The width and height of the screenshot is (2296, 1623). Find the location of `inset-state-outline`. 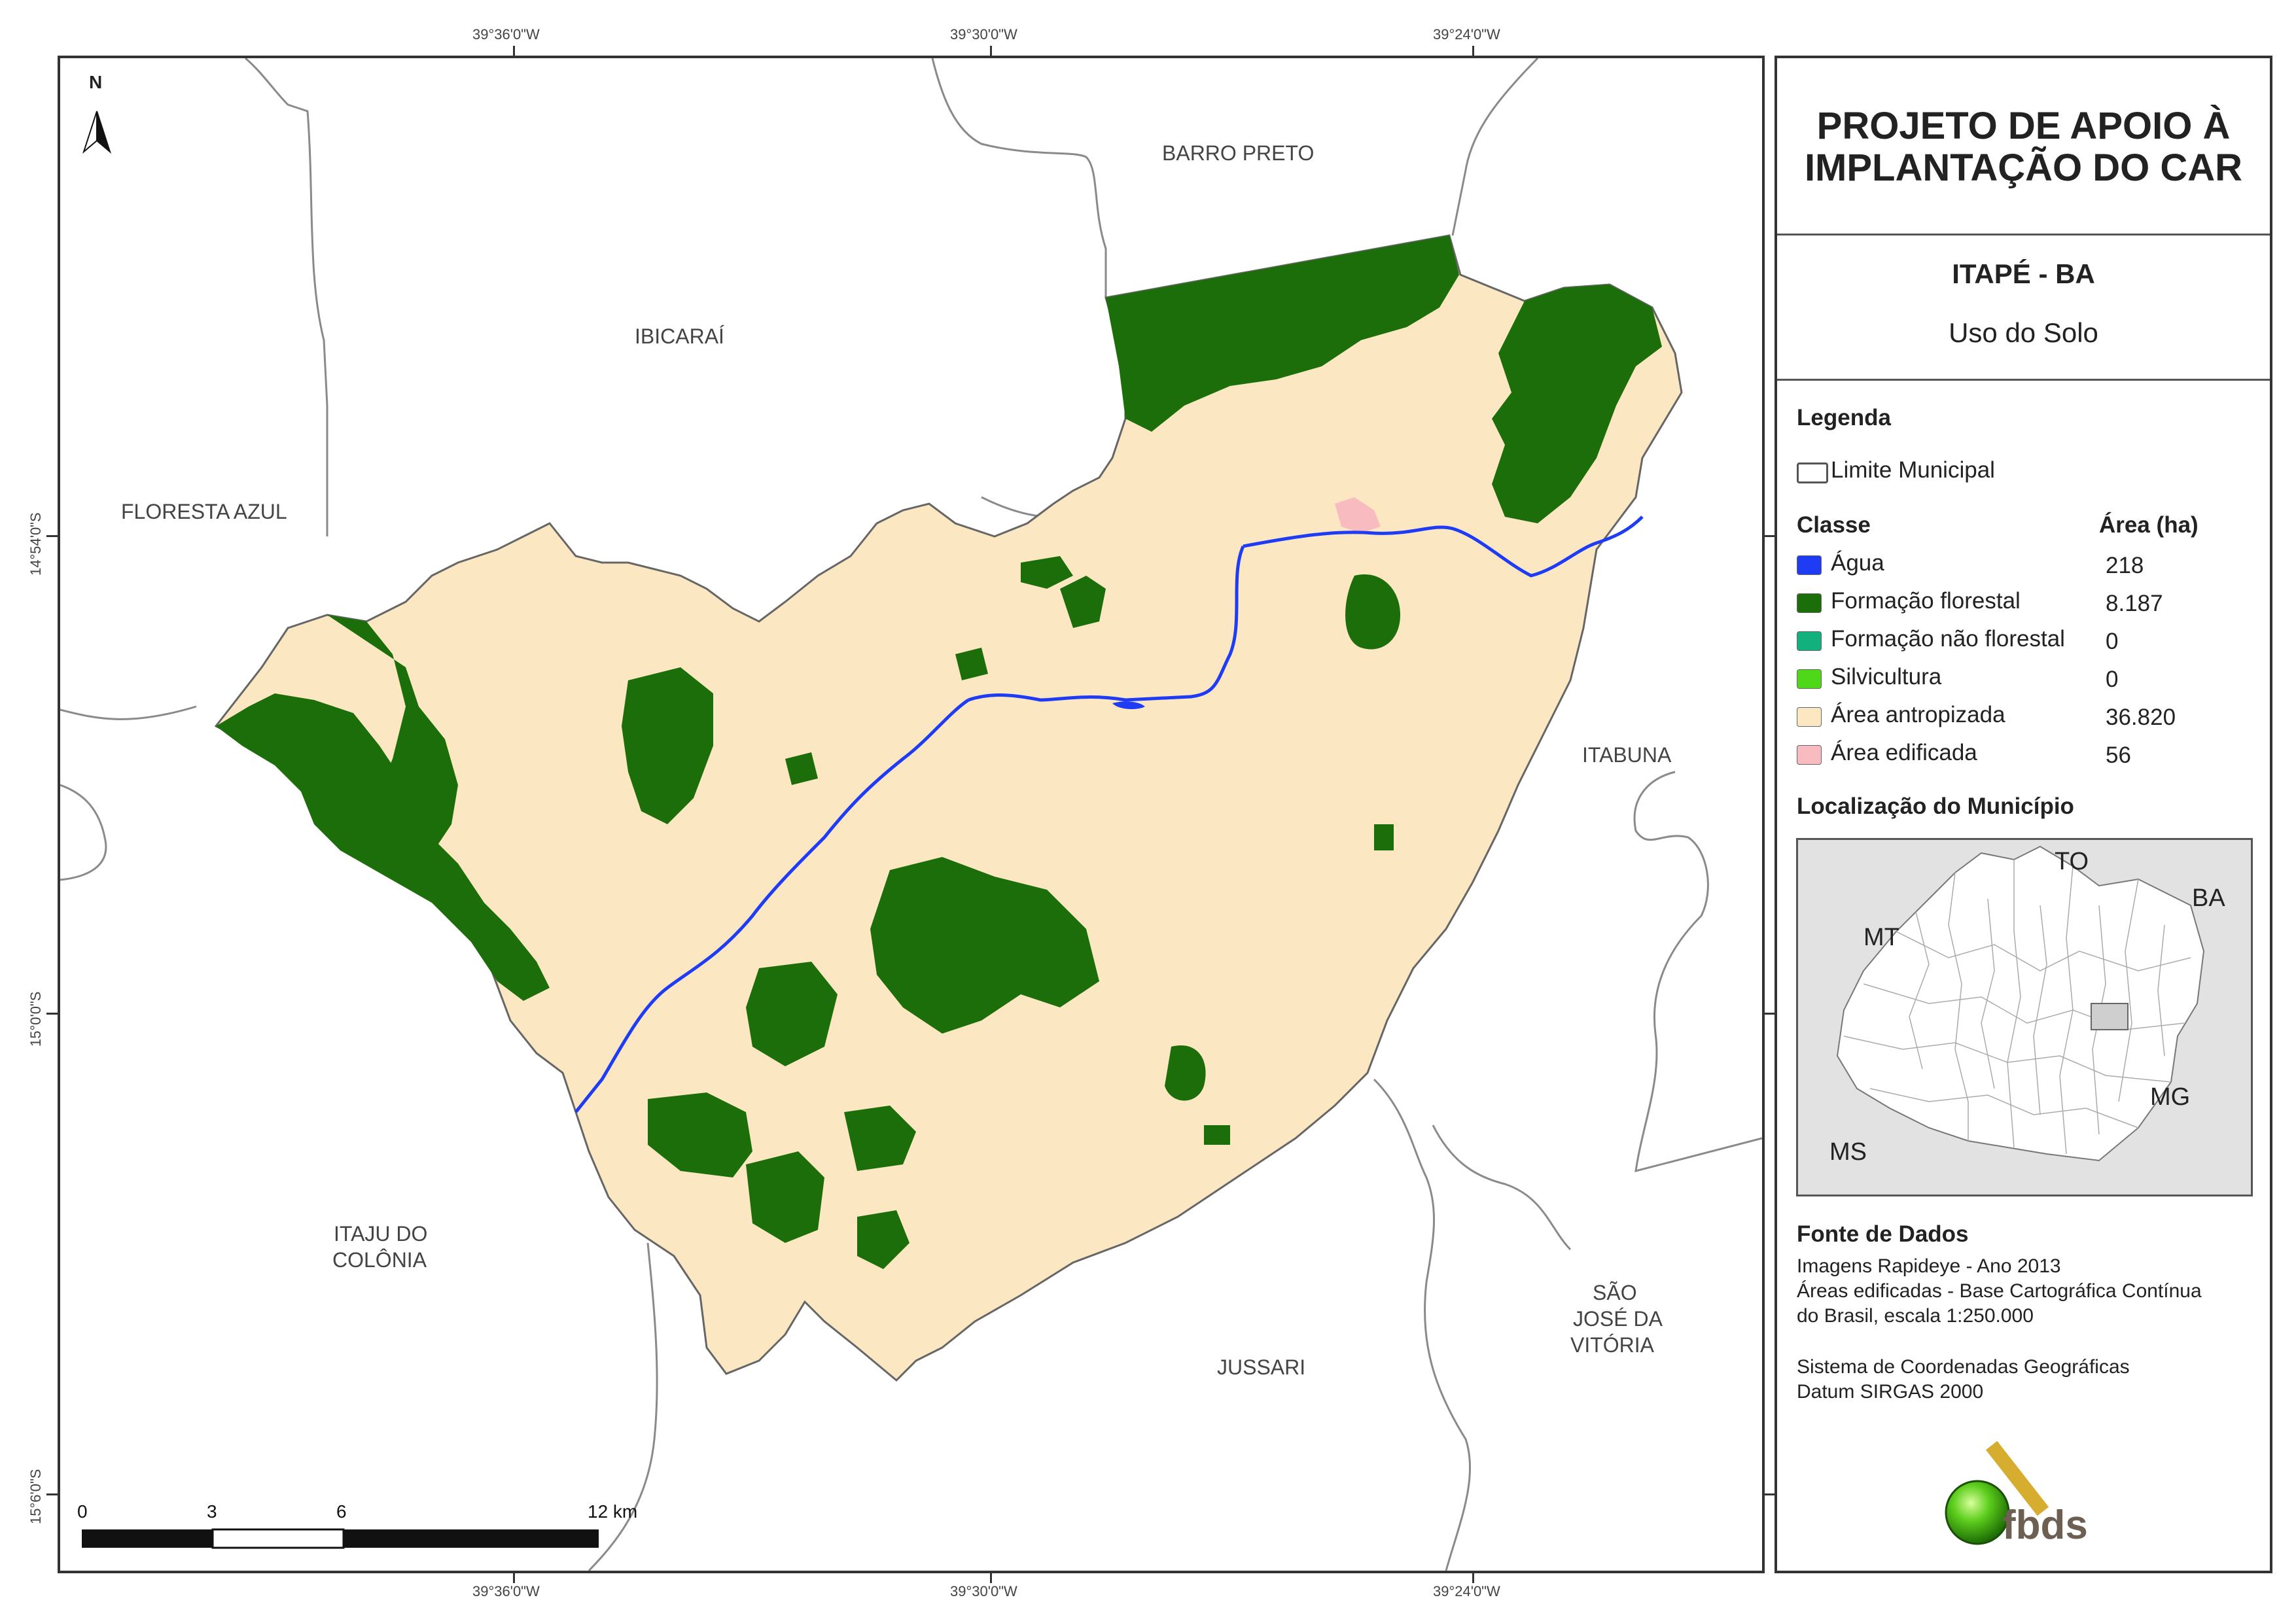

inset-state-outline is located at coordinates (2020, 1004).